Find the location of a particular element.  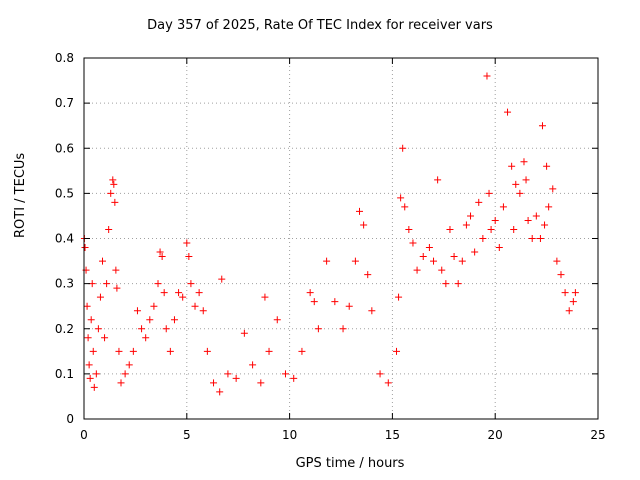

y-tick-label: 0.2 is located at coordinates (64, 329).